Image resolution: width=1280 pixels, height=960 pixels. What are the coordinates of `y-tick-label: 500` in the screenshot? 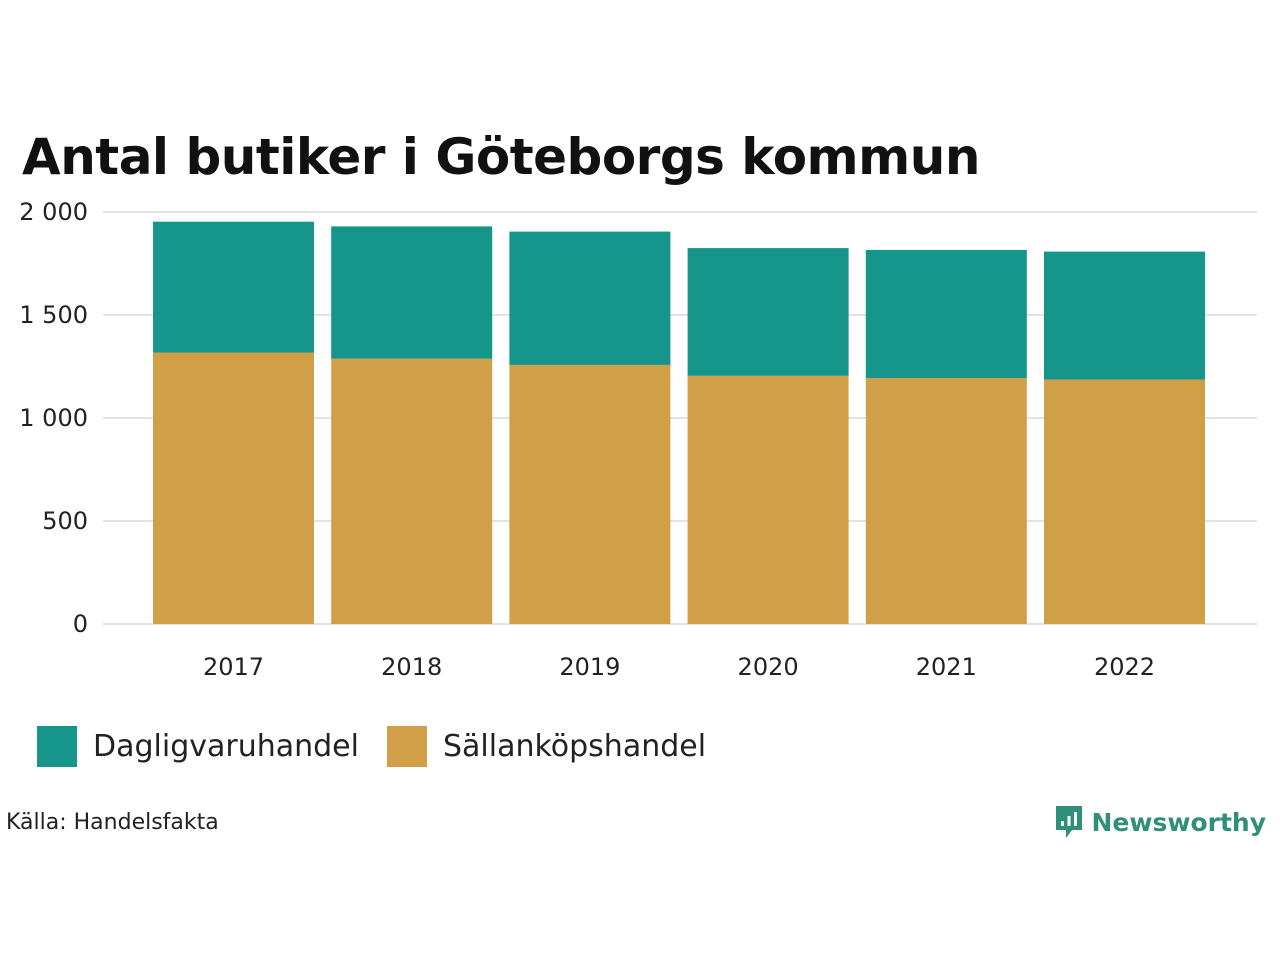 It's located at (65, 521).